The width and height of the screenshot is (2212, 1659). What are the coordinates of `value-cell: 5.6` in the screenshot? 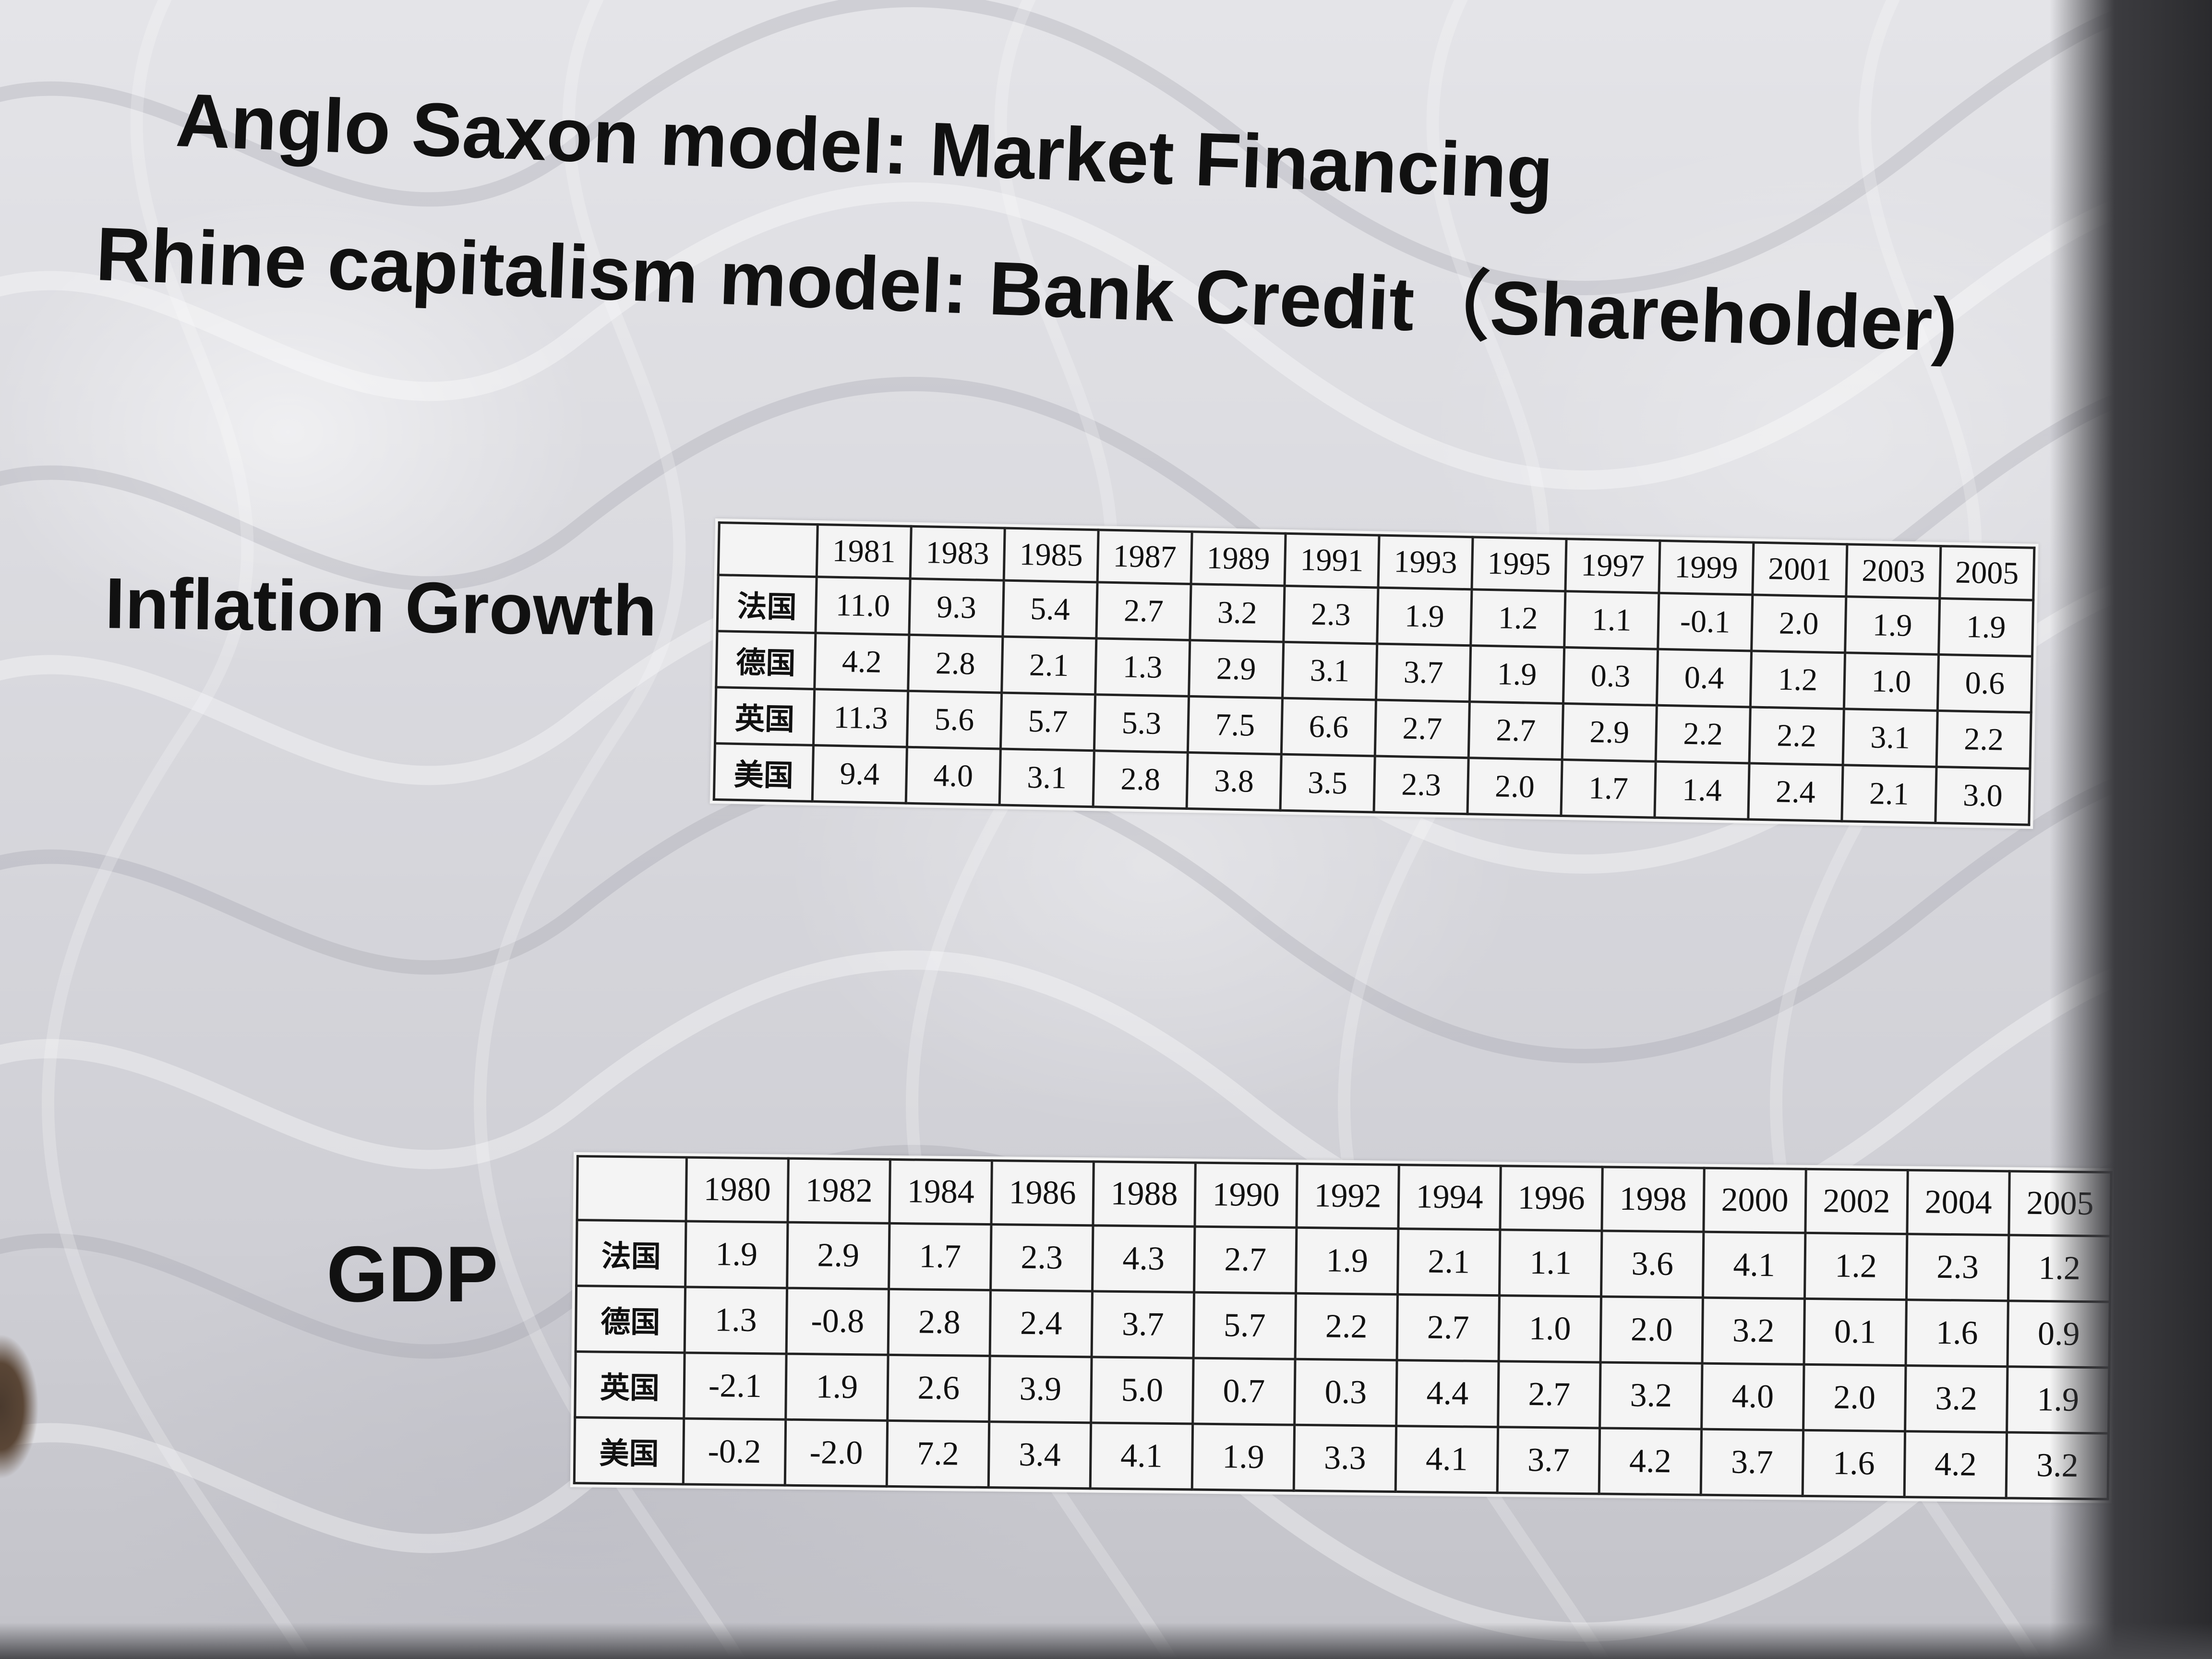 It's located at (955, 720).